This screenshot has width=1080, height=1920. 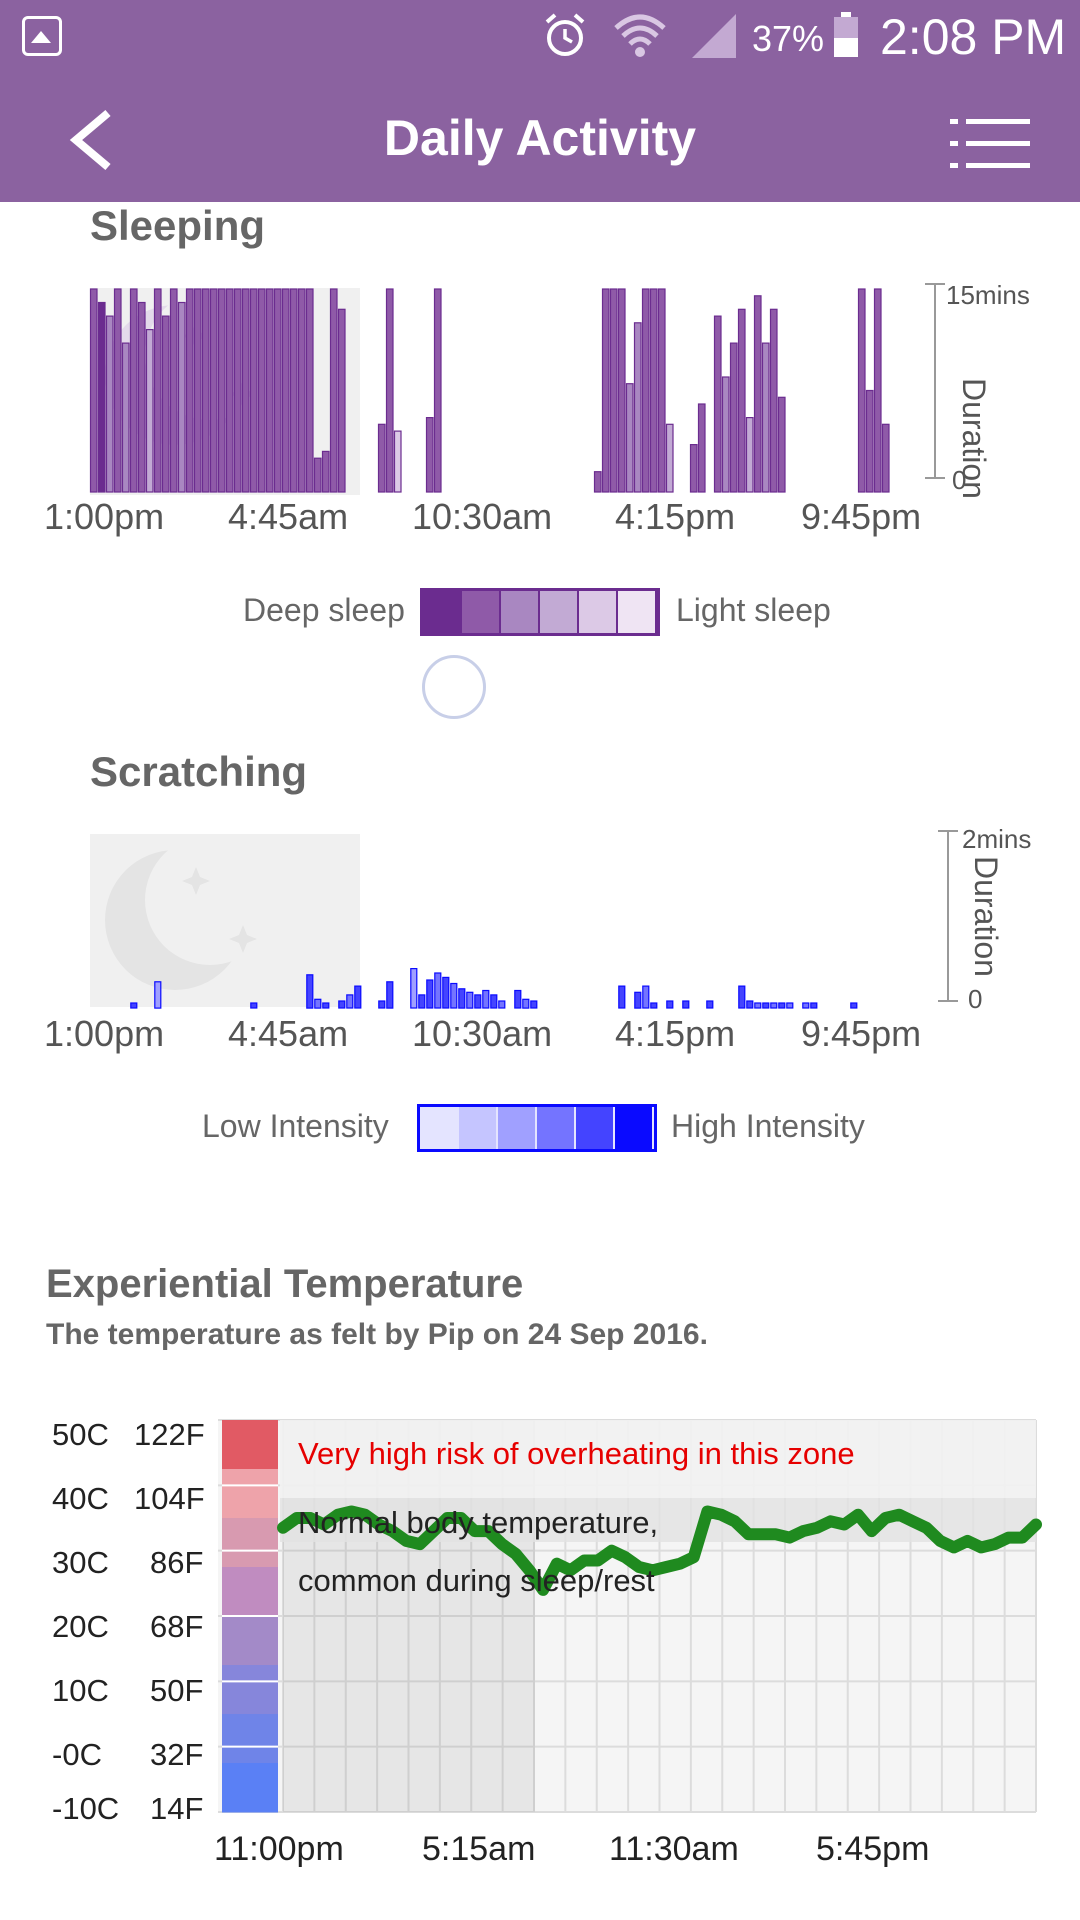 What do you see at coordinates (250, 1592) in the screenshot?
I see `scale-segment` at bounding box center [250, 1592].